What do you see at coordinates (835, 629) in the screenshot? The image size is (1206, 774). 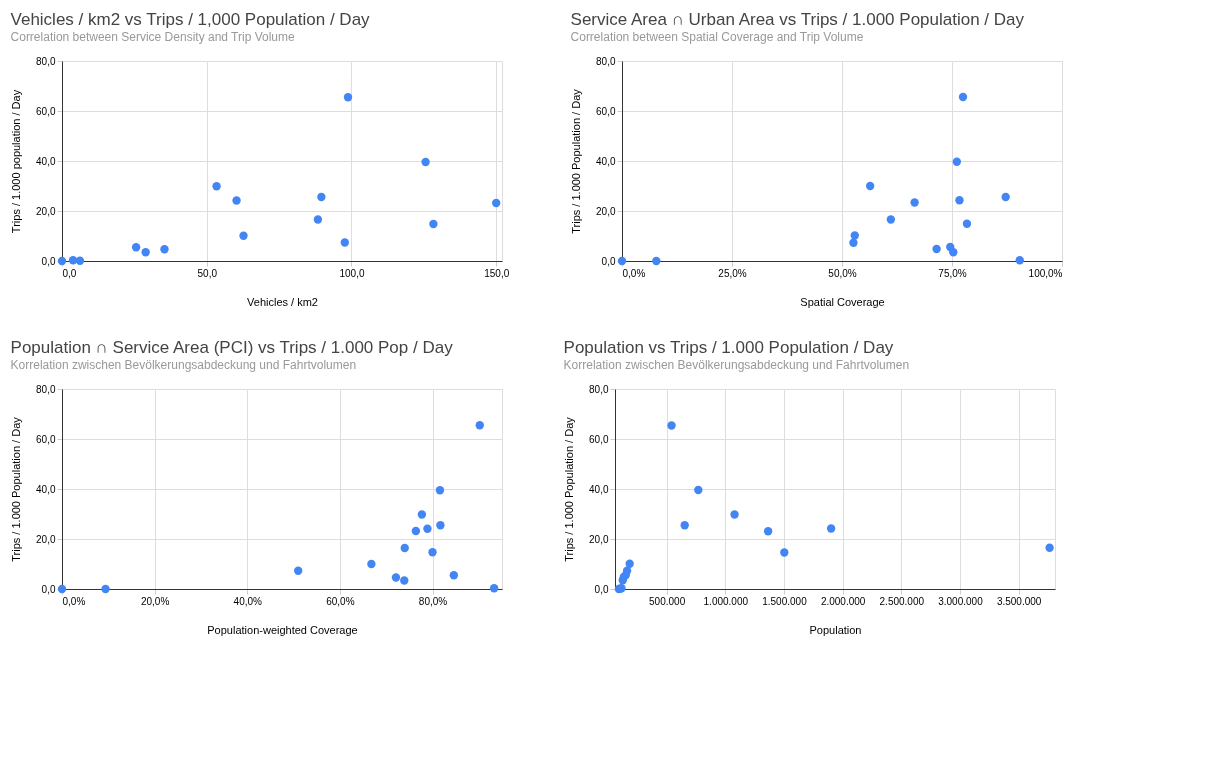 I see `x-axis-title: Population` at bounding box center [835, 629].